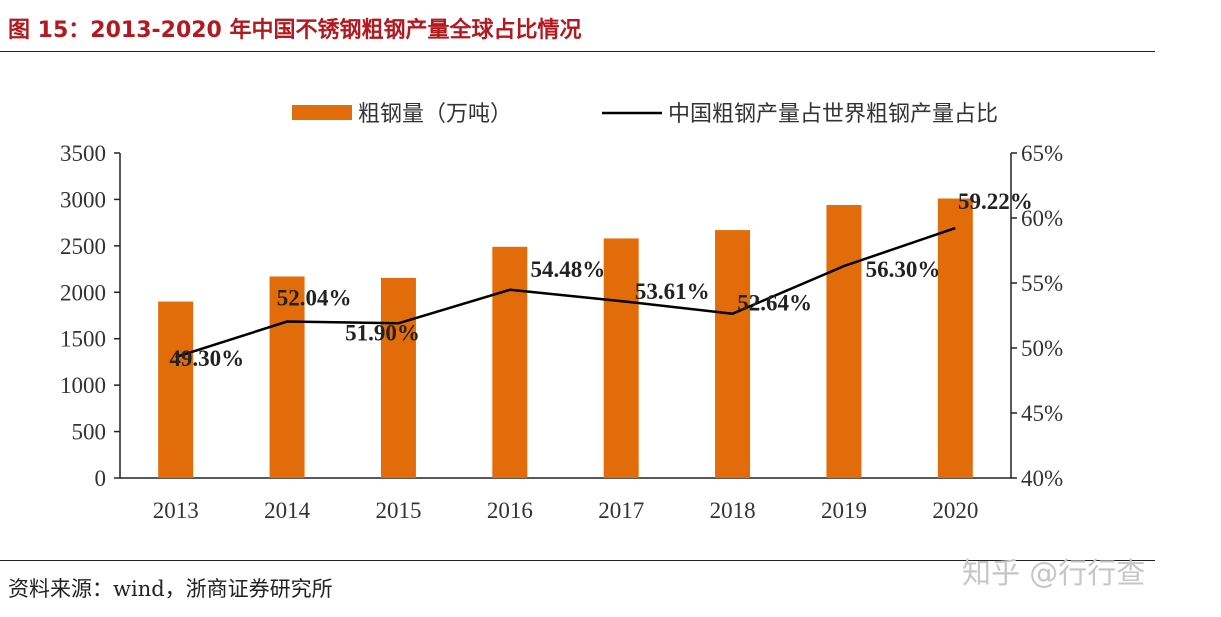 Image resolution: width=1221 pixels, height=617 pixels. I want to click on data-label-2015: 51.90%, so click(382, 332).